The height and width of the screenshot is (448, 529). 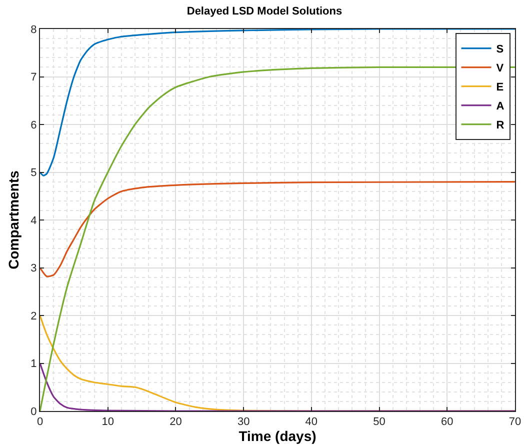 What do you see at coordinates (108, 422) in the screenshot?
I see `x-tick-label: 10` at bounding box center [108, 422].